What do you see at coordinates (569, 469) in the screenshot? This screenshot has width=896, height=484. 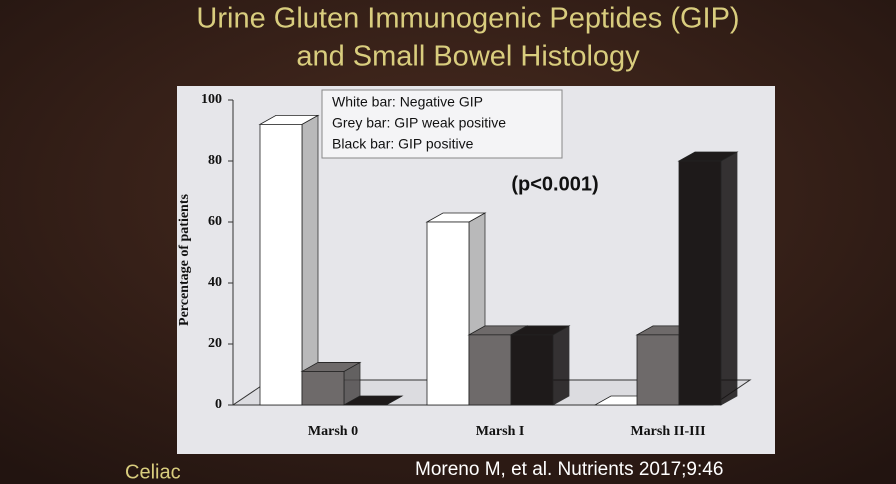 I see `citation: Moreno M, et al. Nutrients 2017;9:46` at bounding box center [569, 469].